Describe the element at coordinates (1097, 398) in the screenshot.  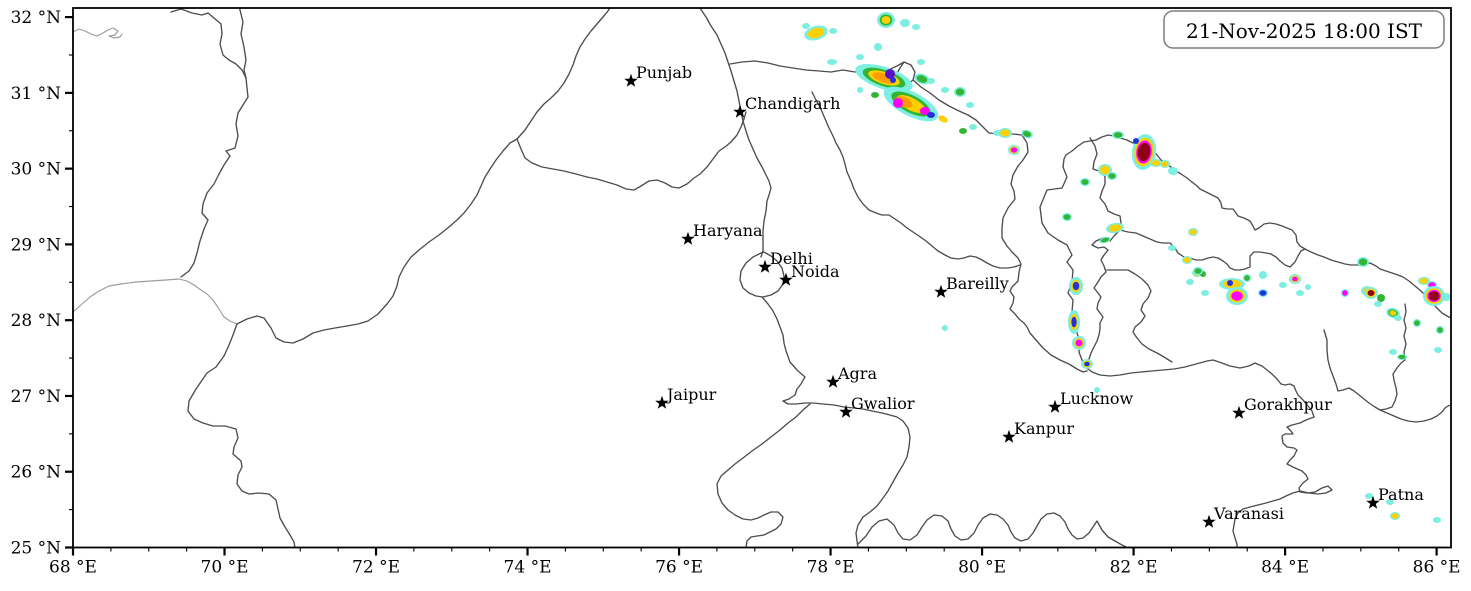
I see `city-label: Lucknow` at that location.